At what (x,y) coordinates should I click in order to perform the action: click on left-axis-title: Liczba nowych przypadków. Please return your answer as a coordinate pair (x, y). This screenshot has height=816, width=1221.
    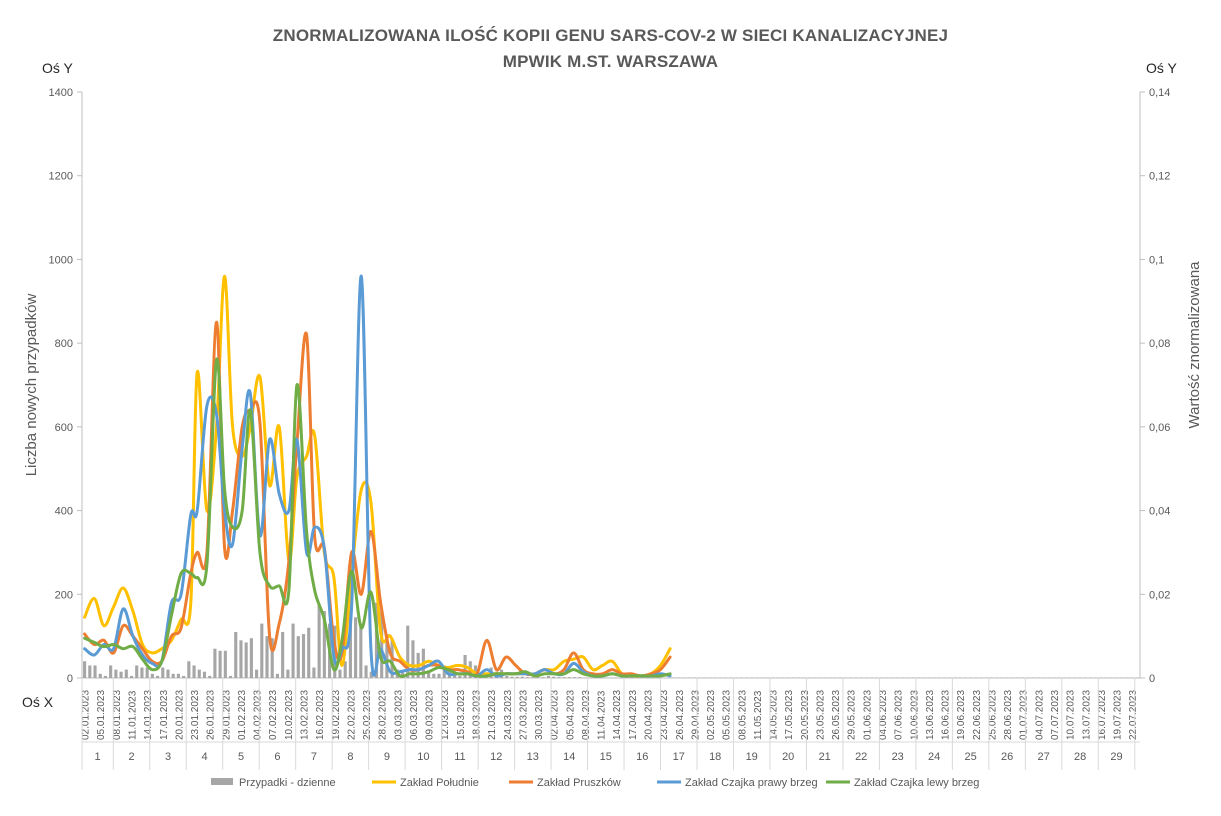
    Looking at the image, I should click on (31, 385).